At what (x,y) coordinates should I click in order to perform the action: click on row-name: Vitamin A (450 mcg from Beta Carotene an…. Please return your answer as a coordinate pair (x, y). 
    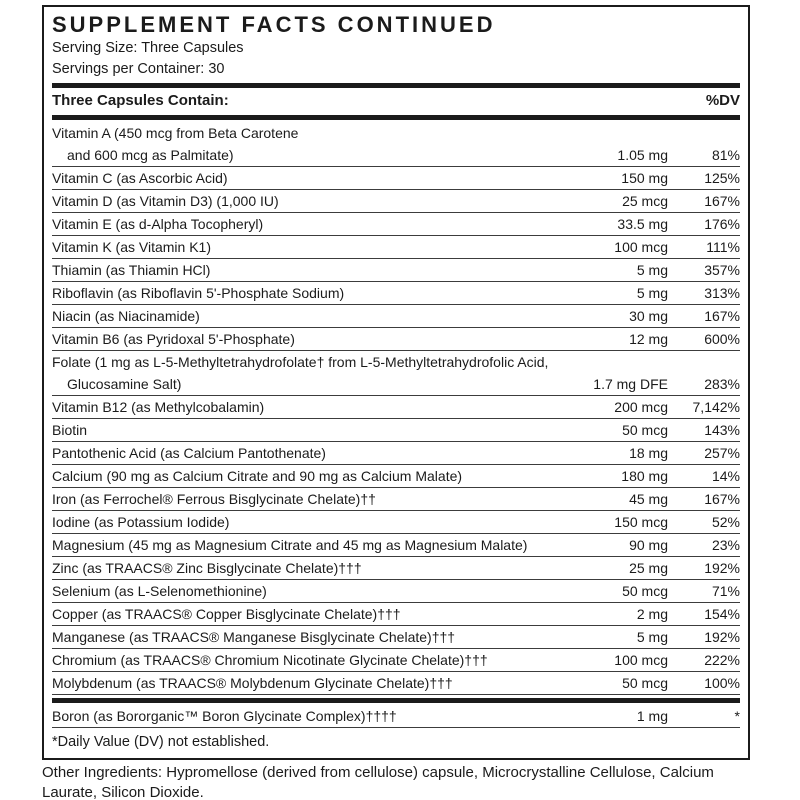
    Looking at the image, I should click on (307, 144).